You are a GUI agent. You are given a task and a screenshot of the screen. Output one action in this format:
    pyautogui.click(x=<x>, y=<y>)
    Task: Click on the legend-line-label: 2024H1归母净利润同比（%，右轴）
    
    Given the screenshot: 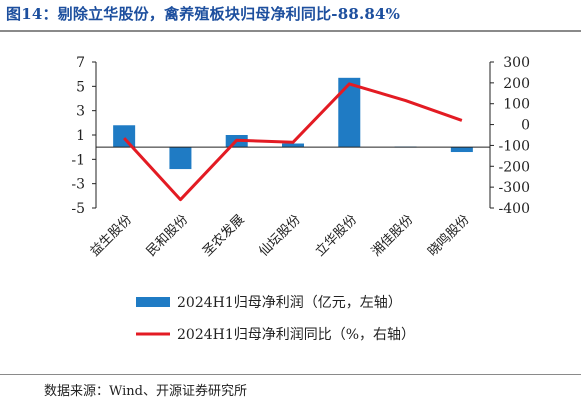 What is the action you would take?
    pyautogui.click(x=296, y=334)
    